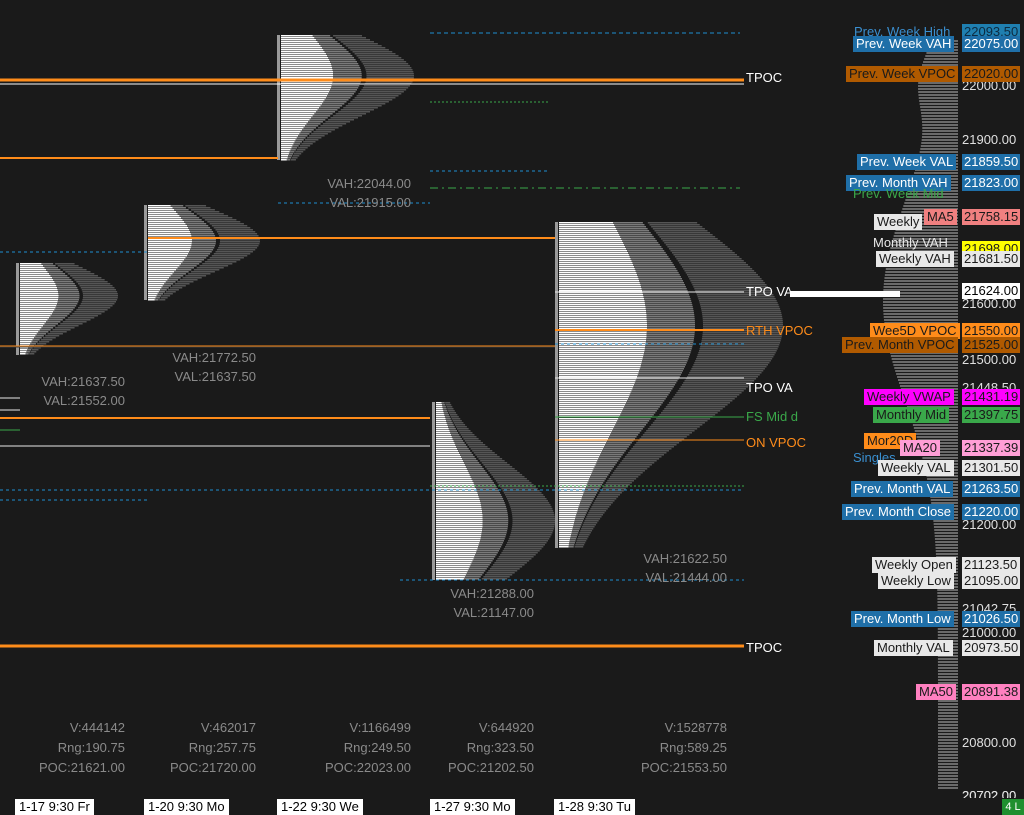 This screenshot has height=815, width=1024. What do you see at coordinates (991, 217) in the screenshot?
I see `price-label: 21758.15` at bounding box center [991, 217].